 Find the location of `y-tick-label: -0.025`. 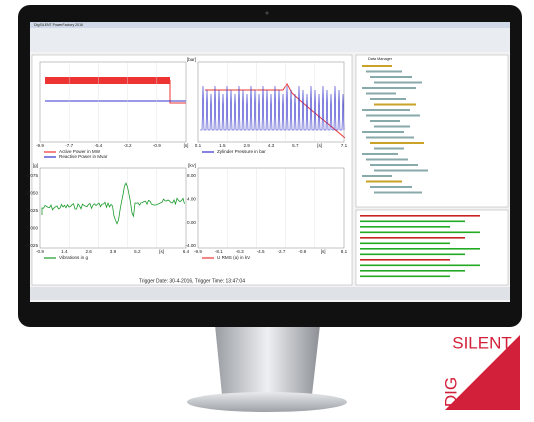

y-tick-label: -0.025 is located at coordinates (31, 245).